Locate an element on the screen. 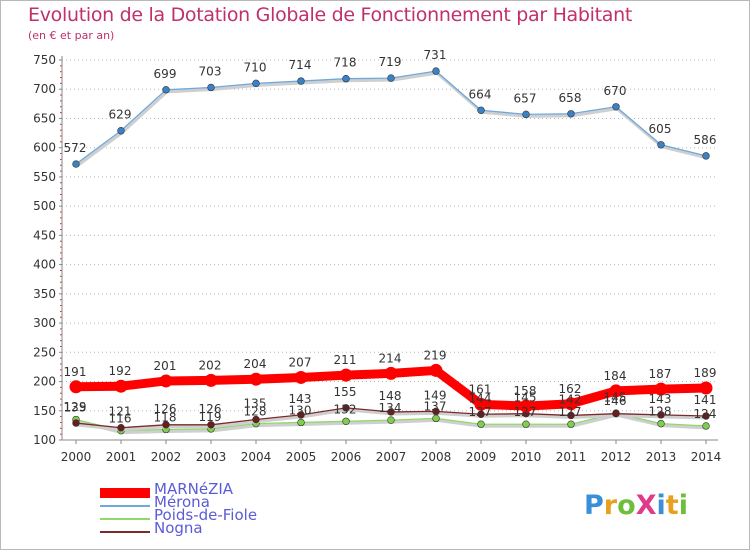  data-label: 129 is located at coordinates (75, 407).